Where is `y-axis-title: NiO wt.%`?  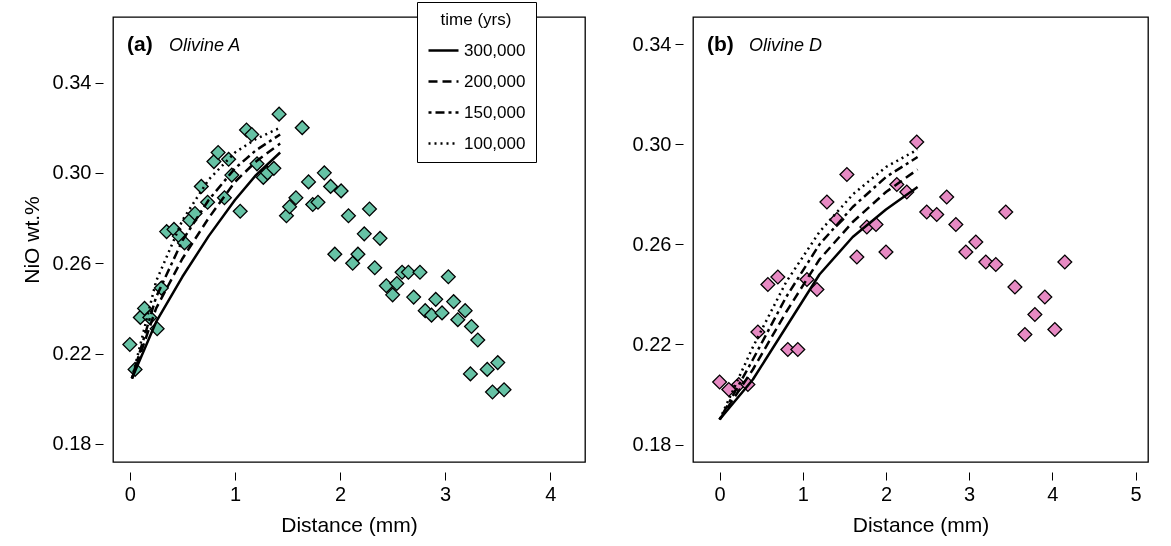
y-axis-title: NiO wt.% is located at coordinates (31, 240).